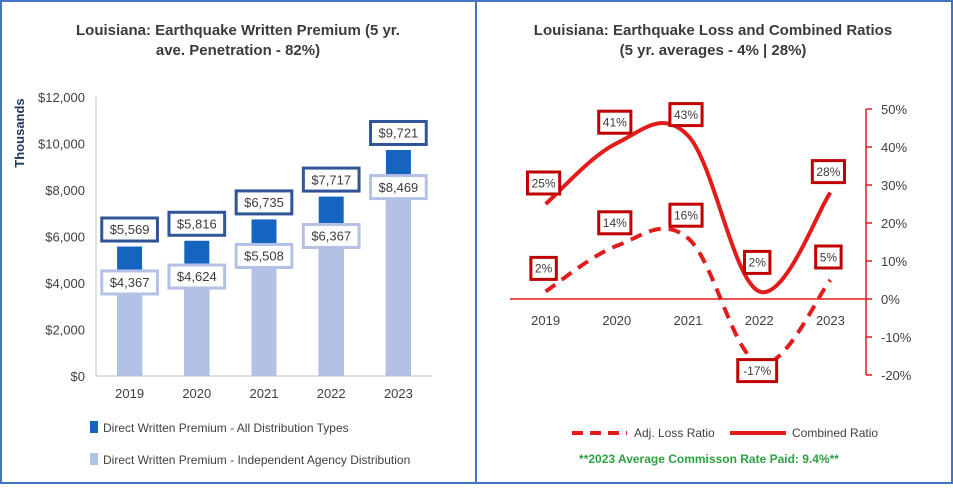 The image size is (953, 489). I want to click on label-independent-agency: $5,508, so click(264, 256).